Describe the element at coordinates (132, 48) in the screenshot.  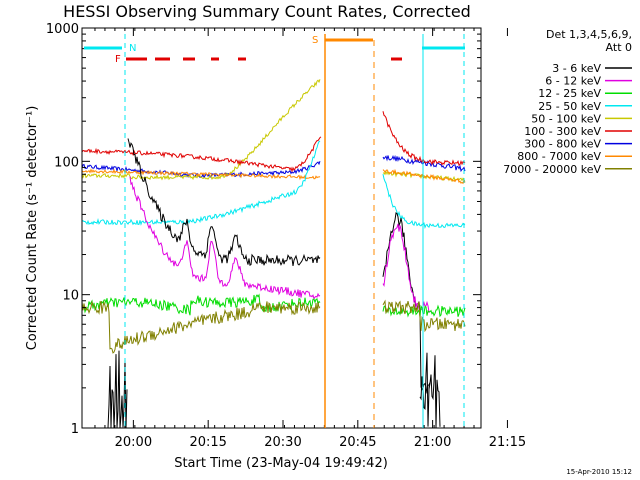
I see `night-flag-label: N` at that location.